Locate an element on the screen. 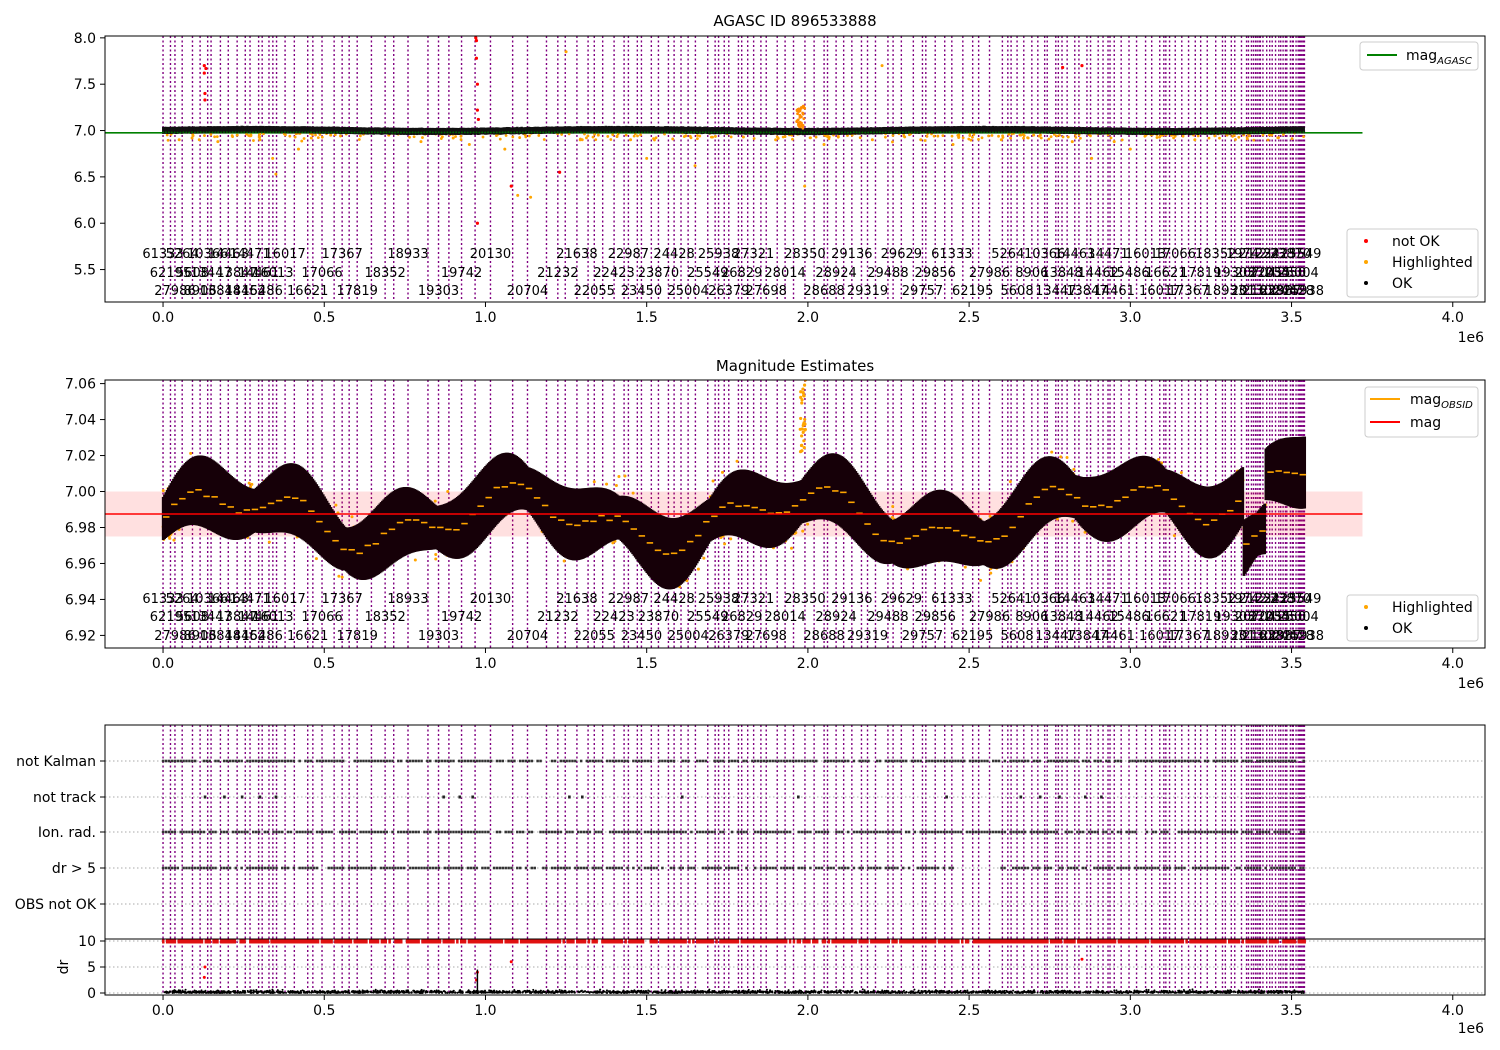  obsid-label: 20130 is located at coordinates (1251, 291).